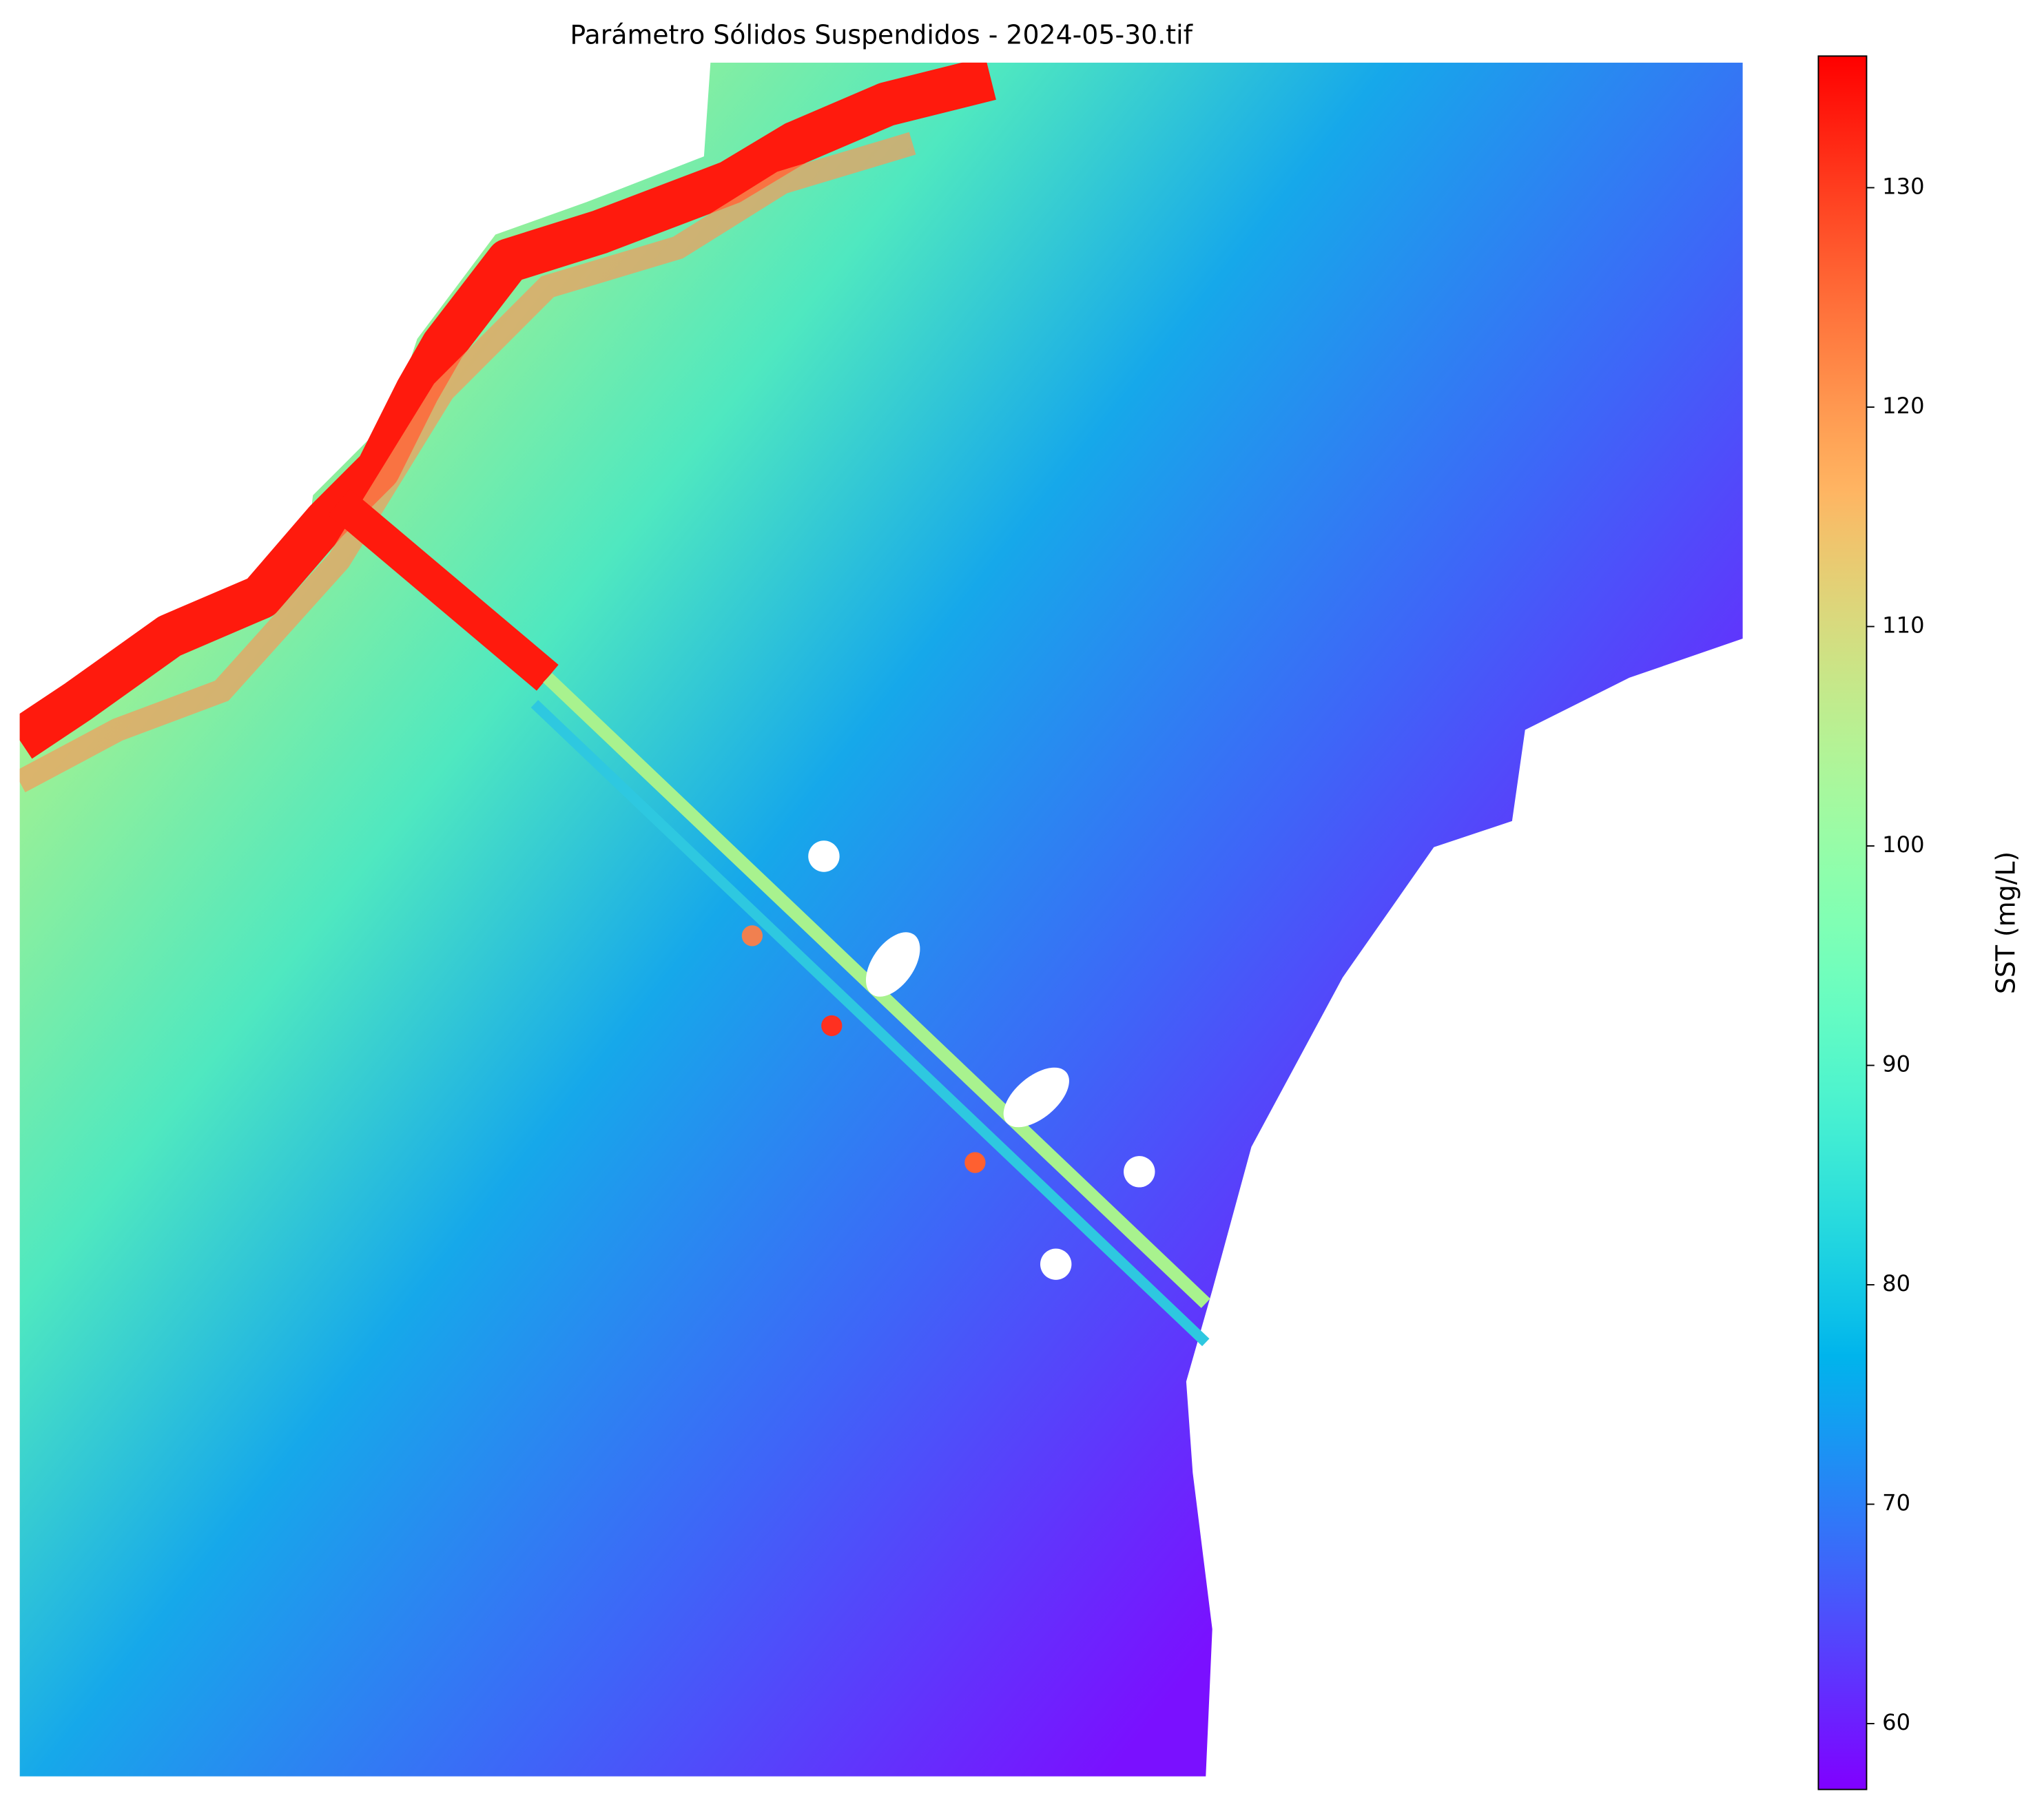 The width and height of the screenshot is (2044, 1809). Describe the element at coordinates (948, 1060) in the screenshot. I see `islands` at that location.